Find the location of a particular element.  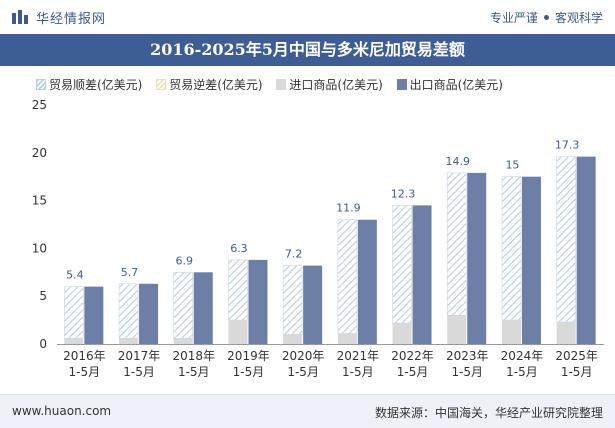

legend-label-surplus: 贸易顺差(亿美元) is located at coordinates (96, 85).